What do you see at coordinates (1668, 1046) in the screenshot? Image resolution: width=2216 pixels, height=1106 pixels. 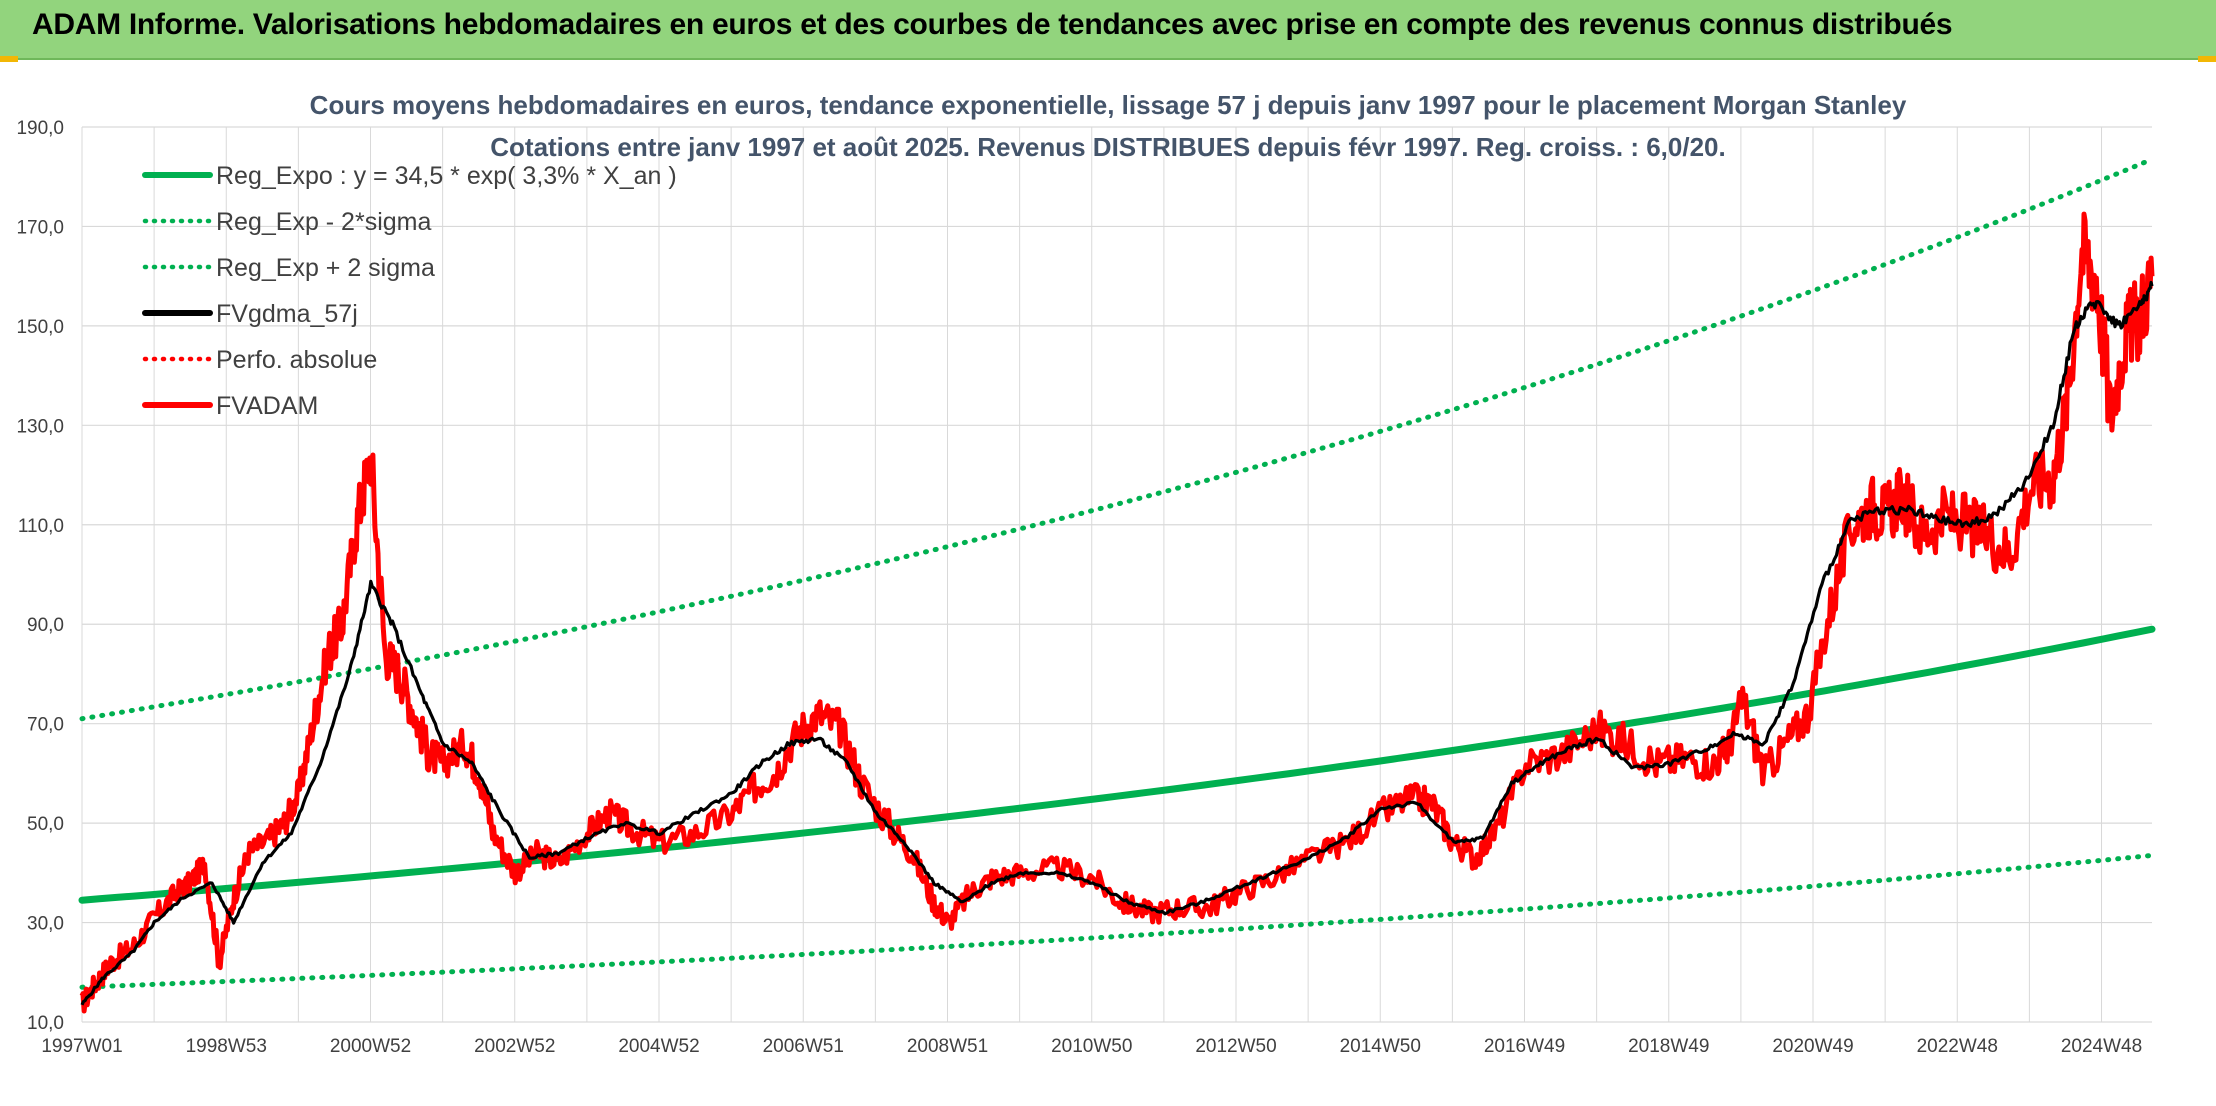 I see `x-tick-label: 2018W49` at bounding box center [1668, 1046].